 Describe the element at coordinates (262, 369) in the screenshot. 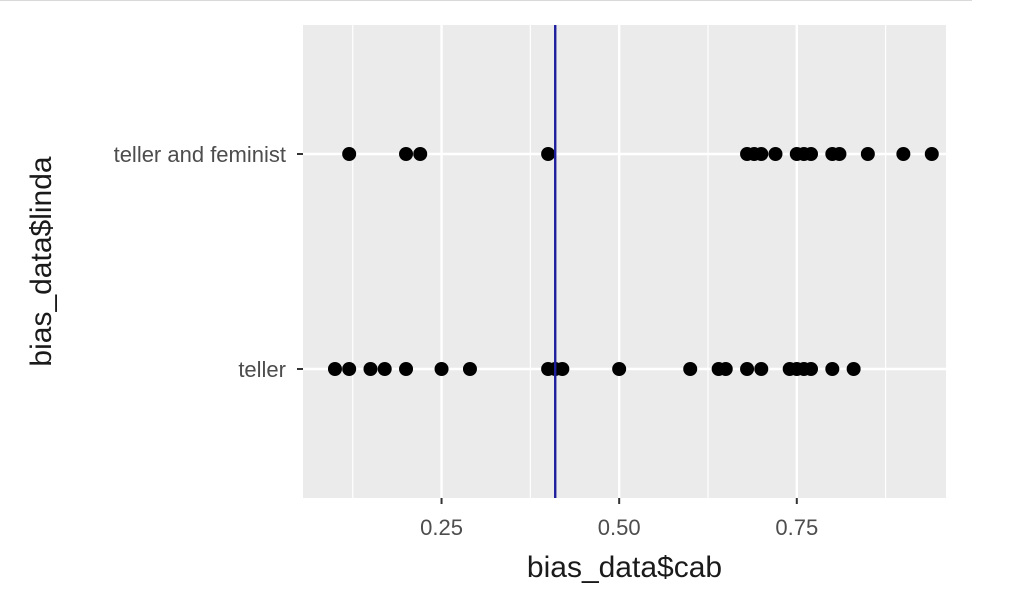

I see `y-tick-label: teller` at that location.